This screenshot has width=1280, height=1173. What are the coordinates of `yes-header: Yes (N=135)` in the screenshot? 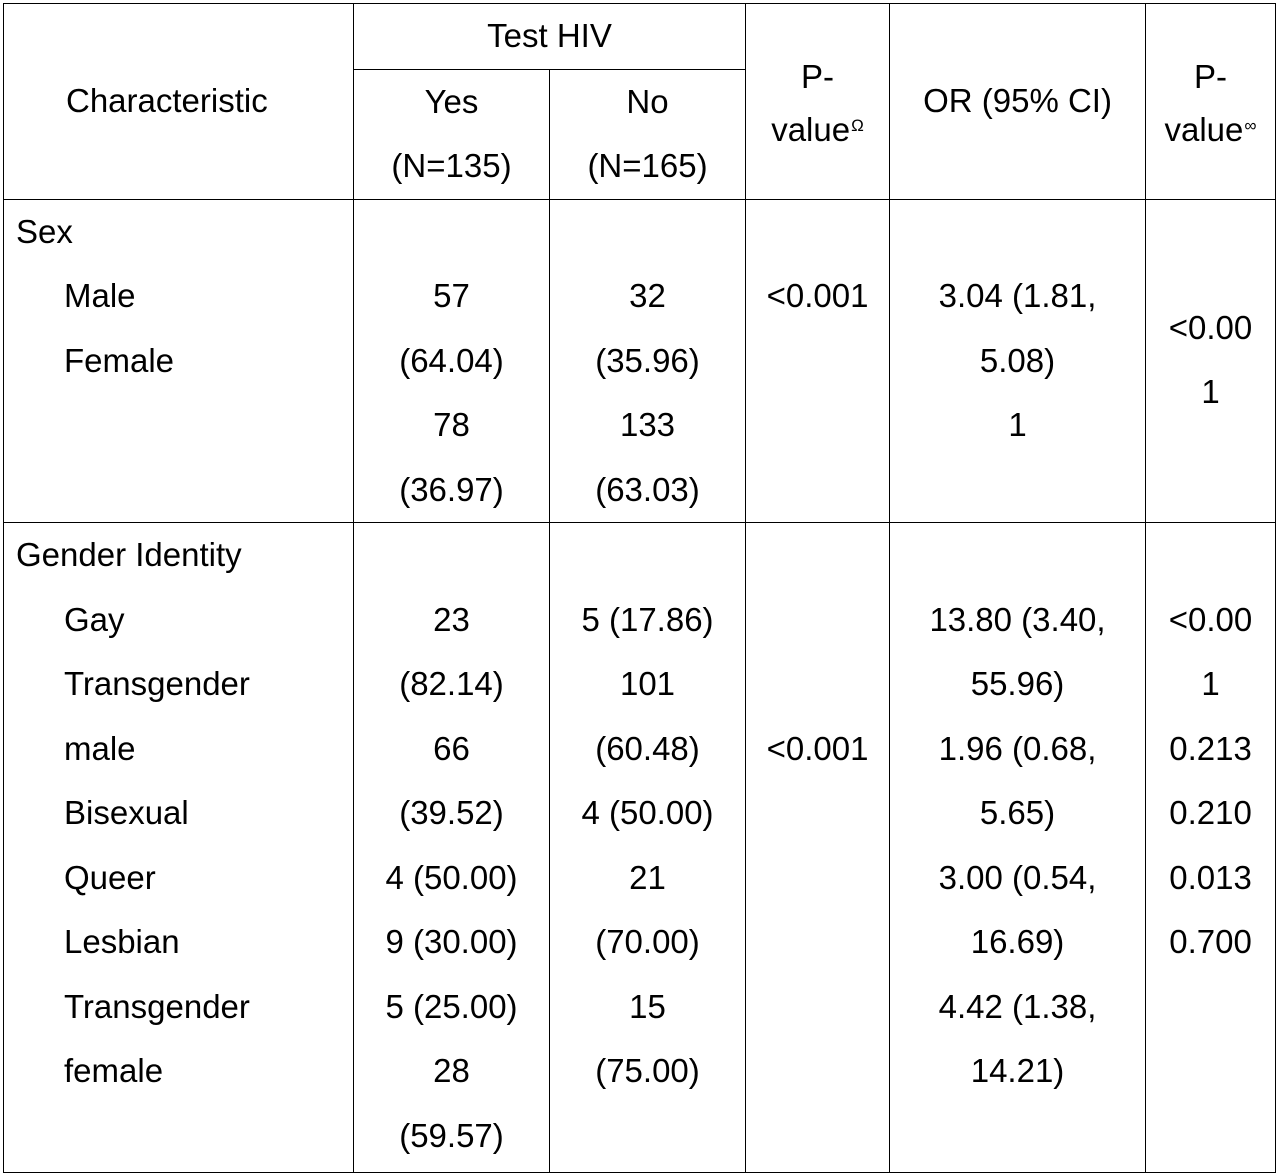 It's located at (451, 134).